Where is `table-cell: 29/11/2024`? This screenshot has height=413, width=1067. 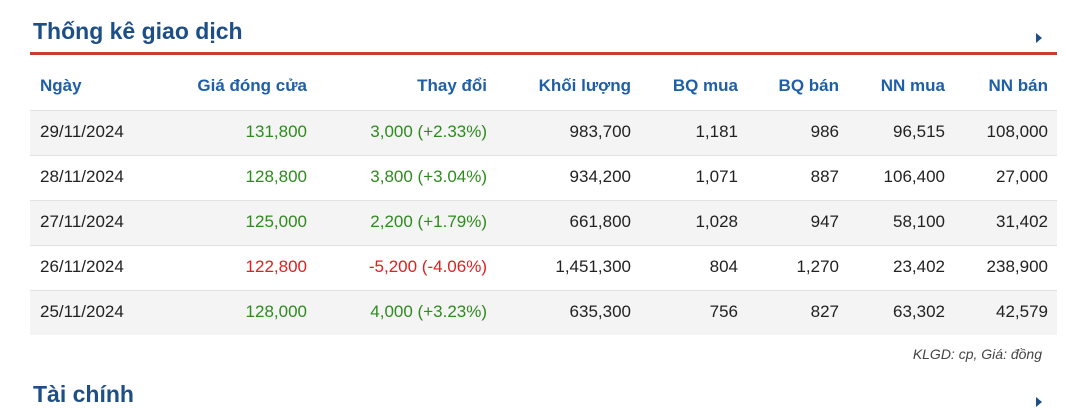
table-cell: 29/11/2024 is located at coordinates (82, 131).